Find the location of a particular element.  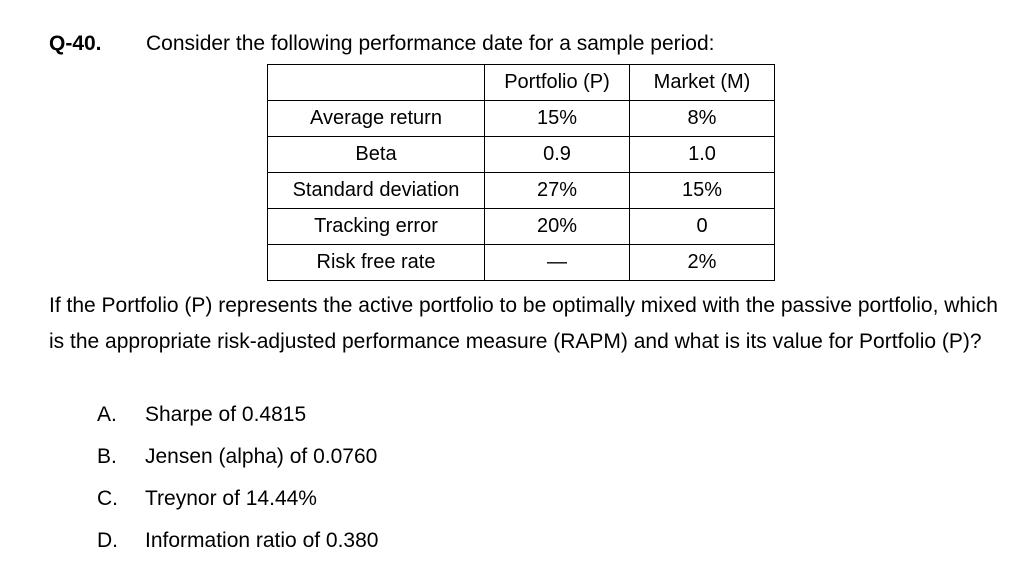

portfolio-value: 27% is located at coordinates (557, 190).